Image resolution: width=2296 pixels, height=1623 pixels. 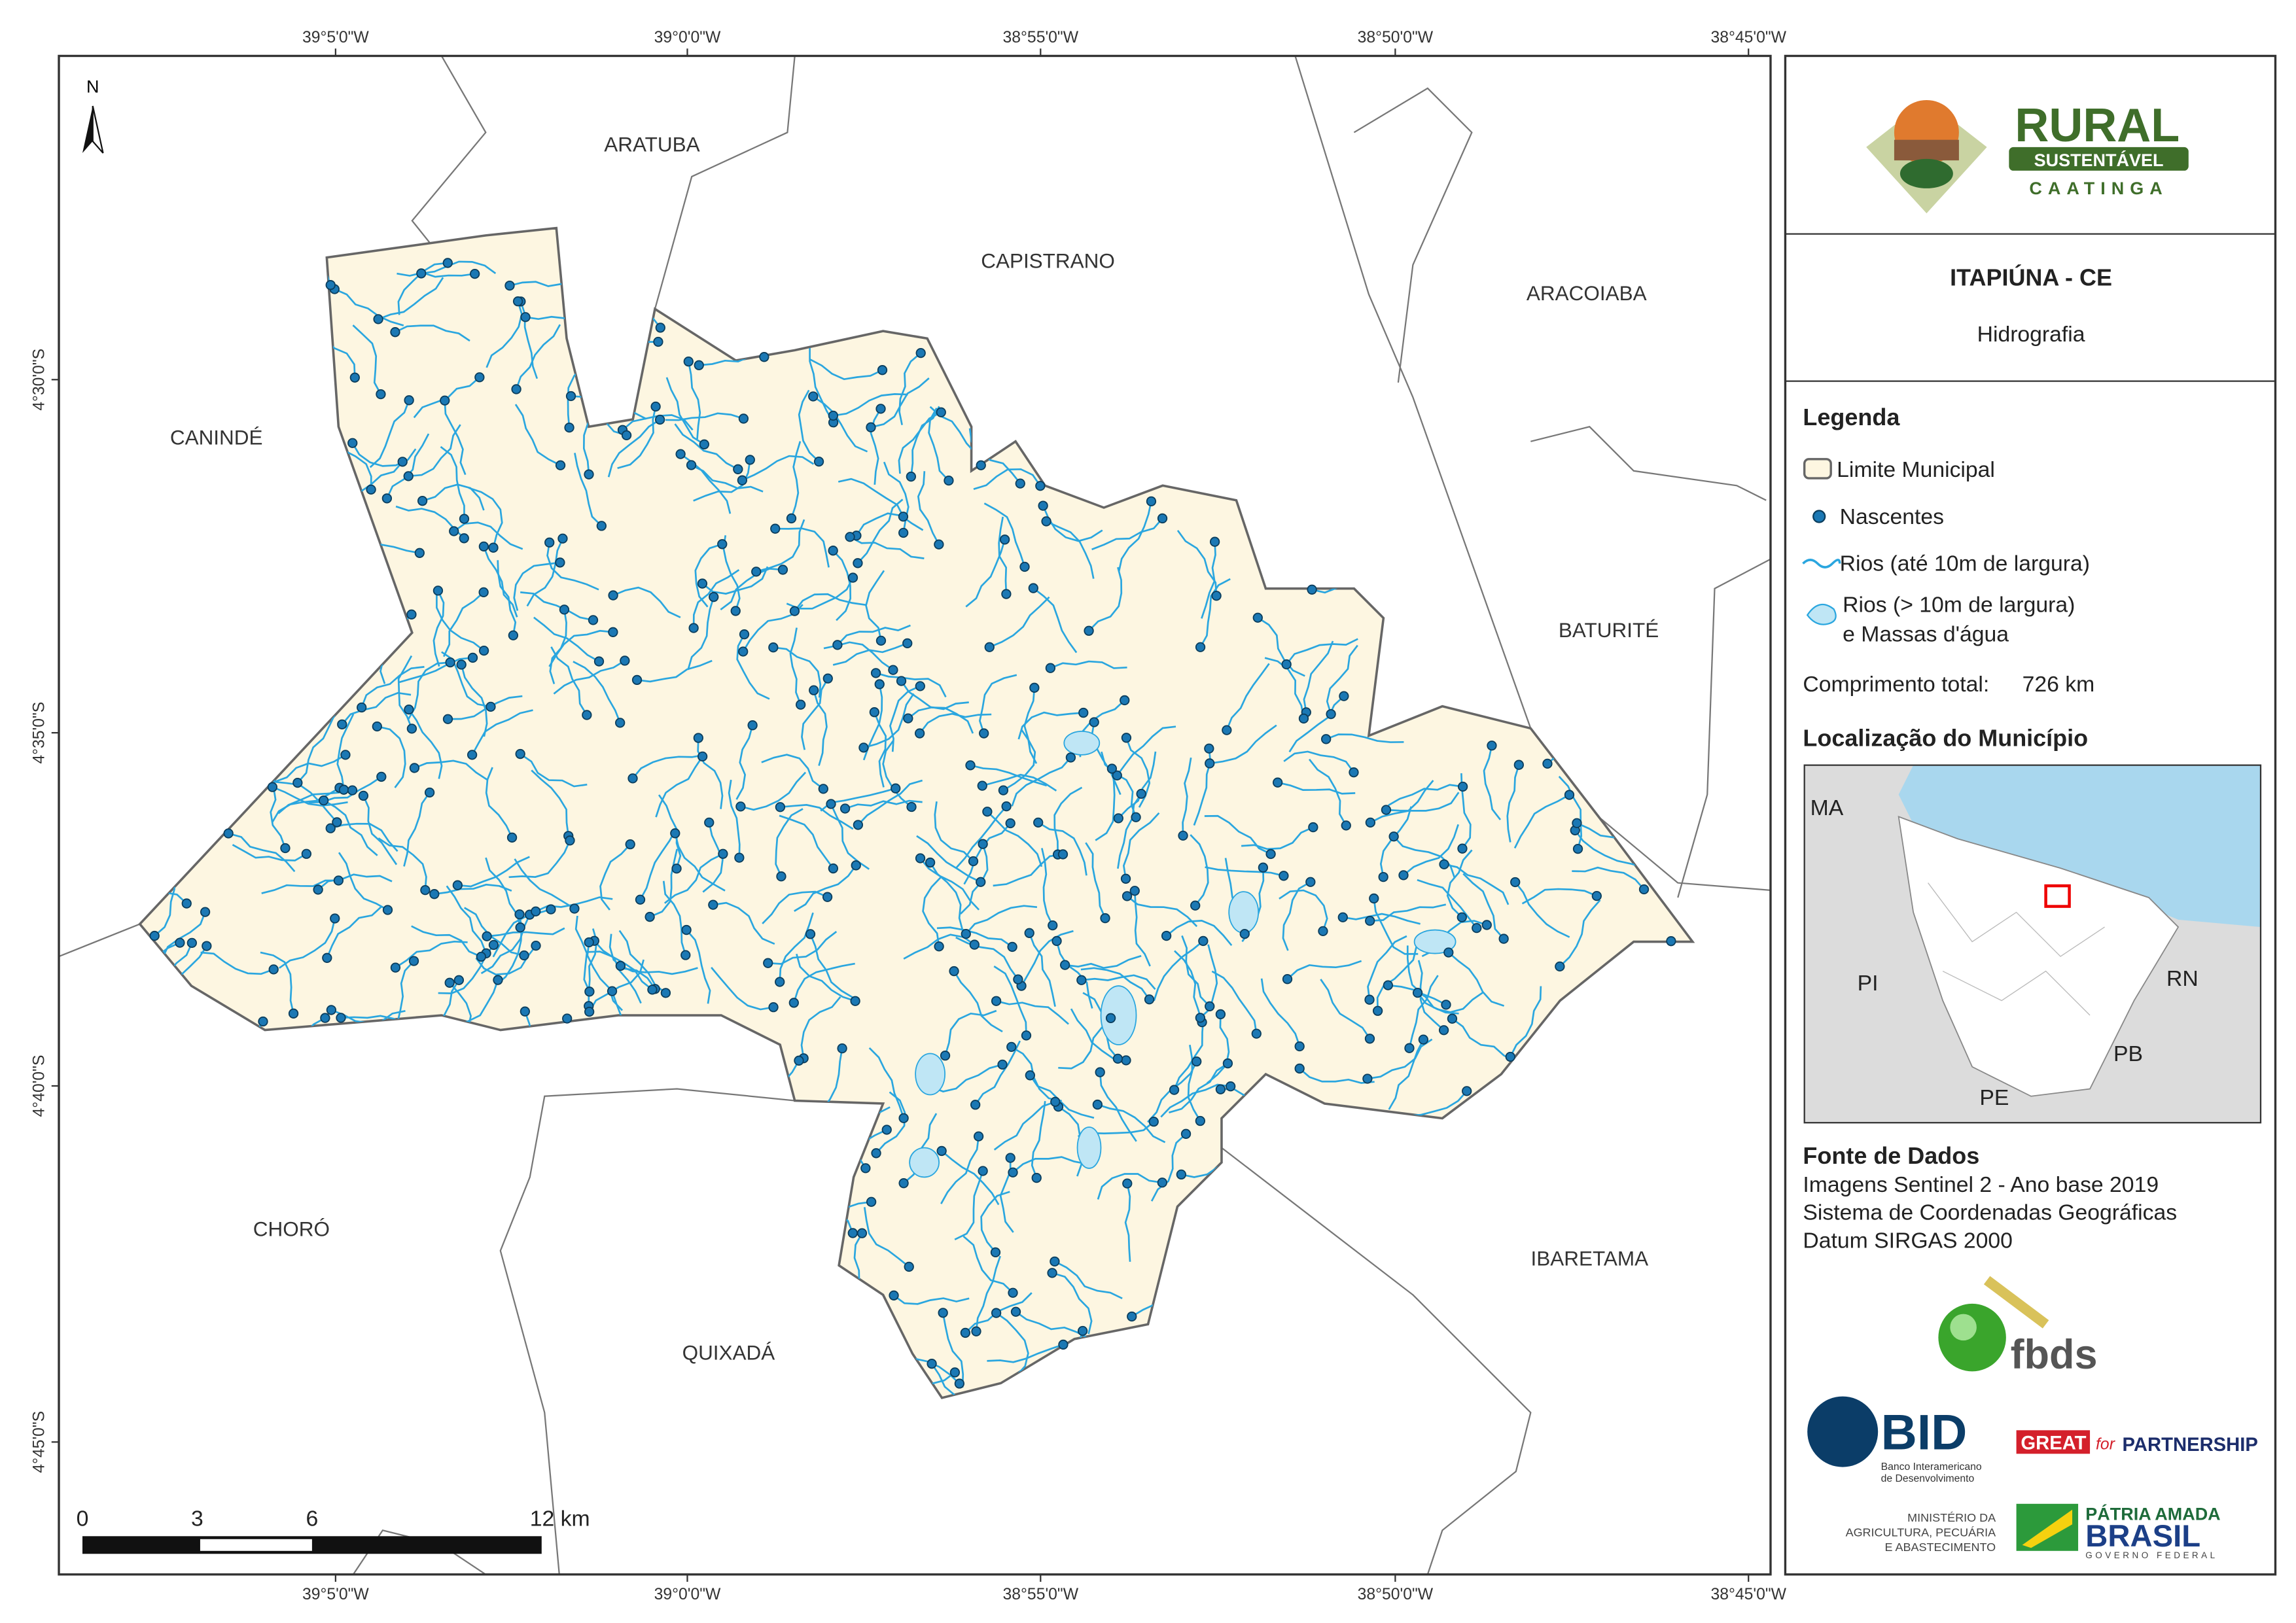 I want to click on scale-label: 12 km, so click(x=560, y=1519).